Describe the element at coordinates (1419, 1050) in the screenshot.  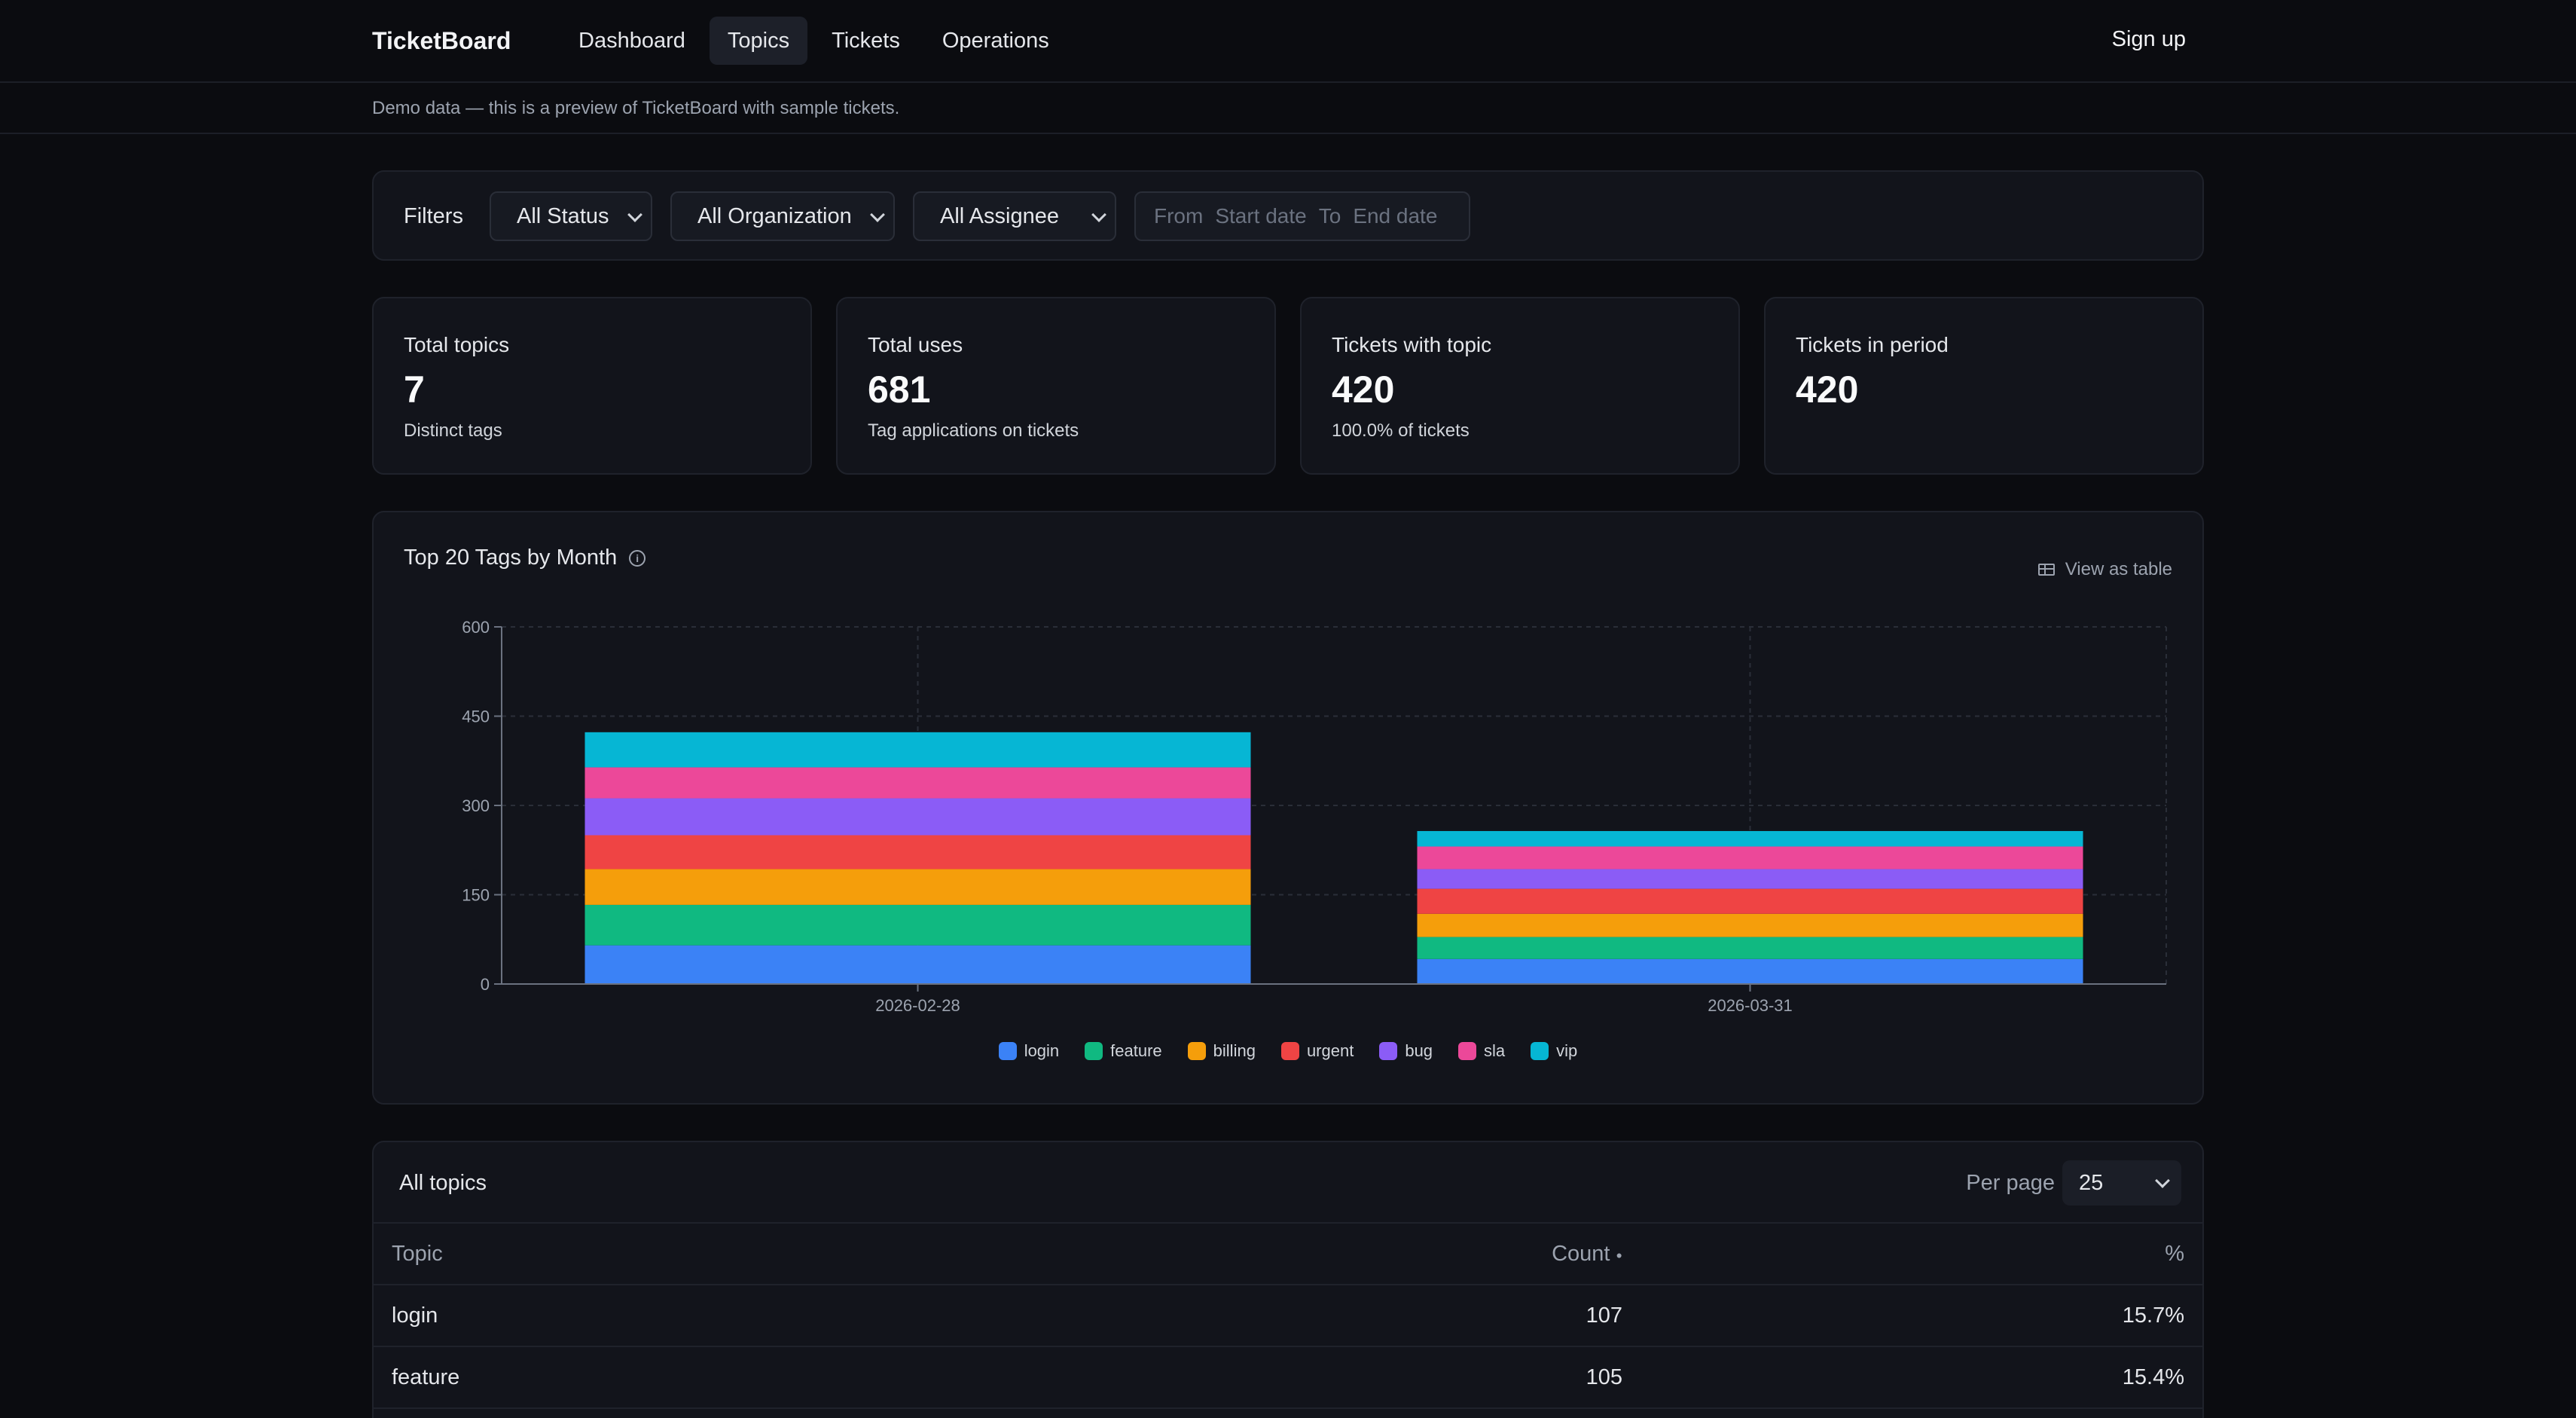
I see `legend-label: bug` at that location.